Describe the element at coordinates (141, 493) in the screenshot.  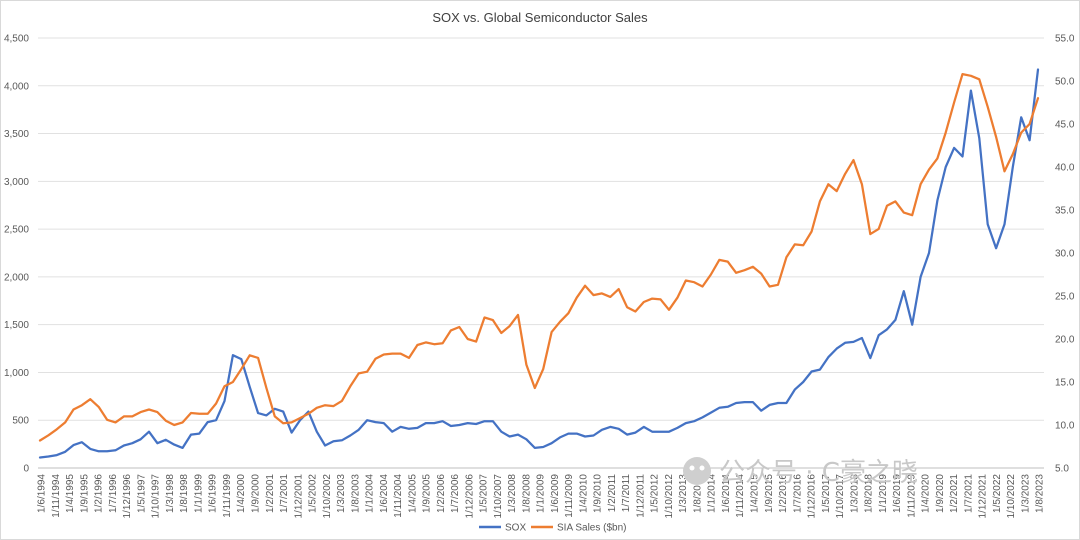
I see `x-tick-label: 1/5/1997` at that location.